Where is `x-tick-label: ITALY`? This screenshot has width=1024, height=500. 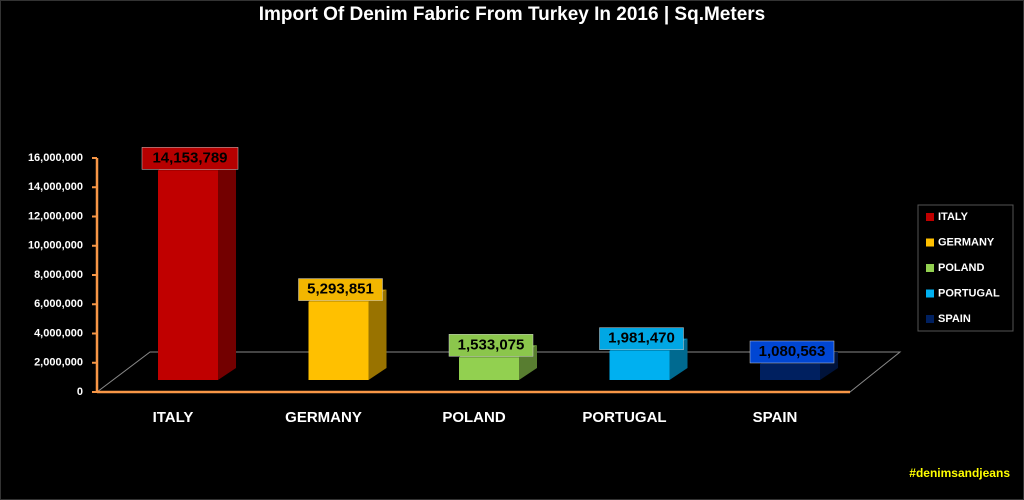 x-tick-label: ITALY is located at coordinates (173, 417).